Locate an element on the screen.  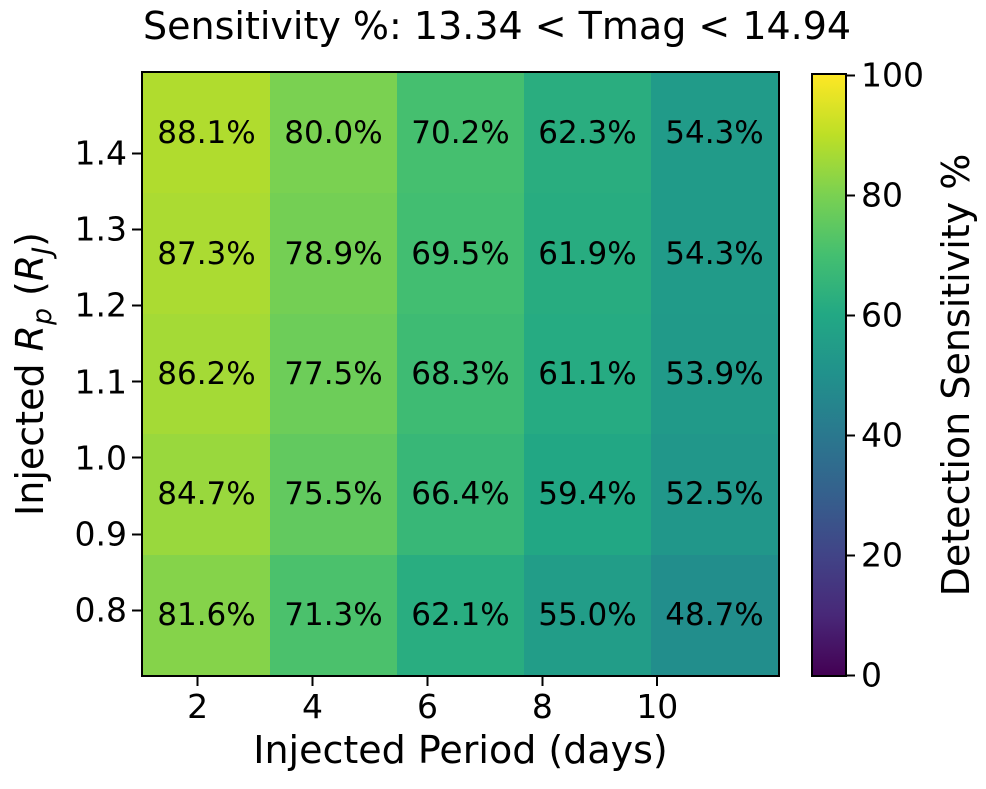
colorbar-tick-label: 0 is located at coordinates (871, 675).